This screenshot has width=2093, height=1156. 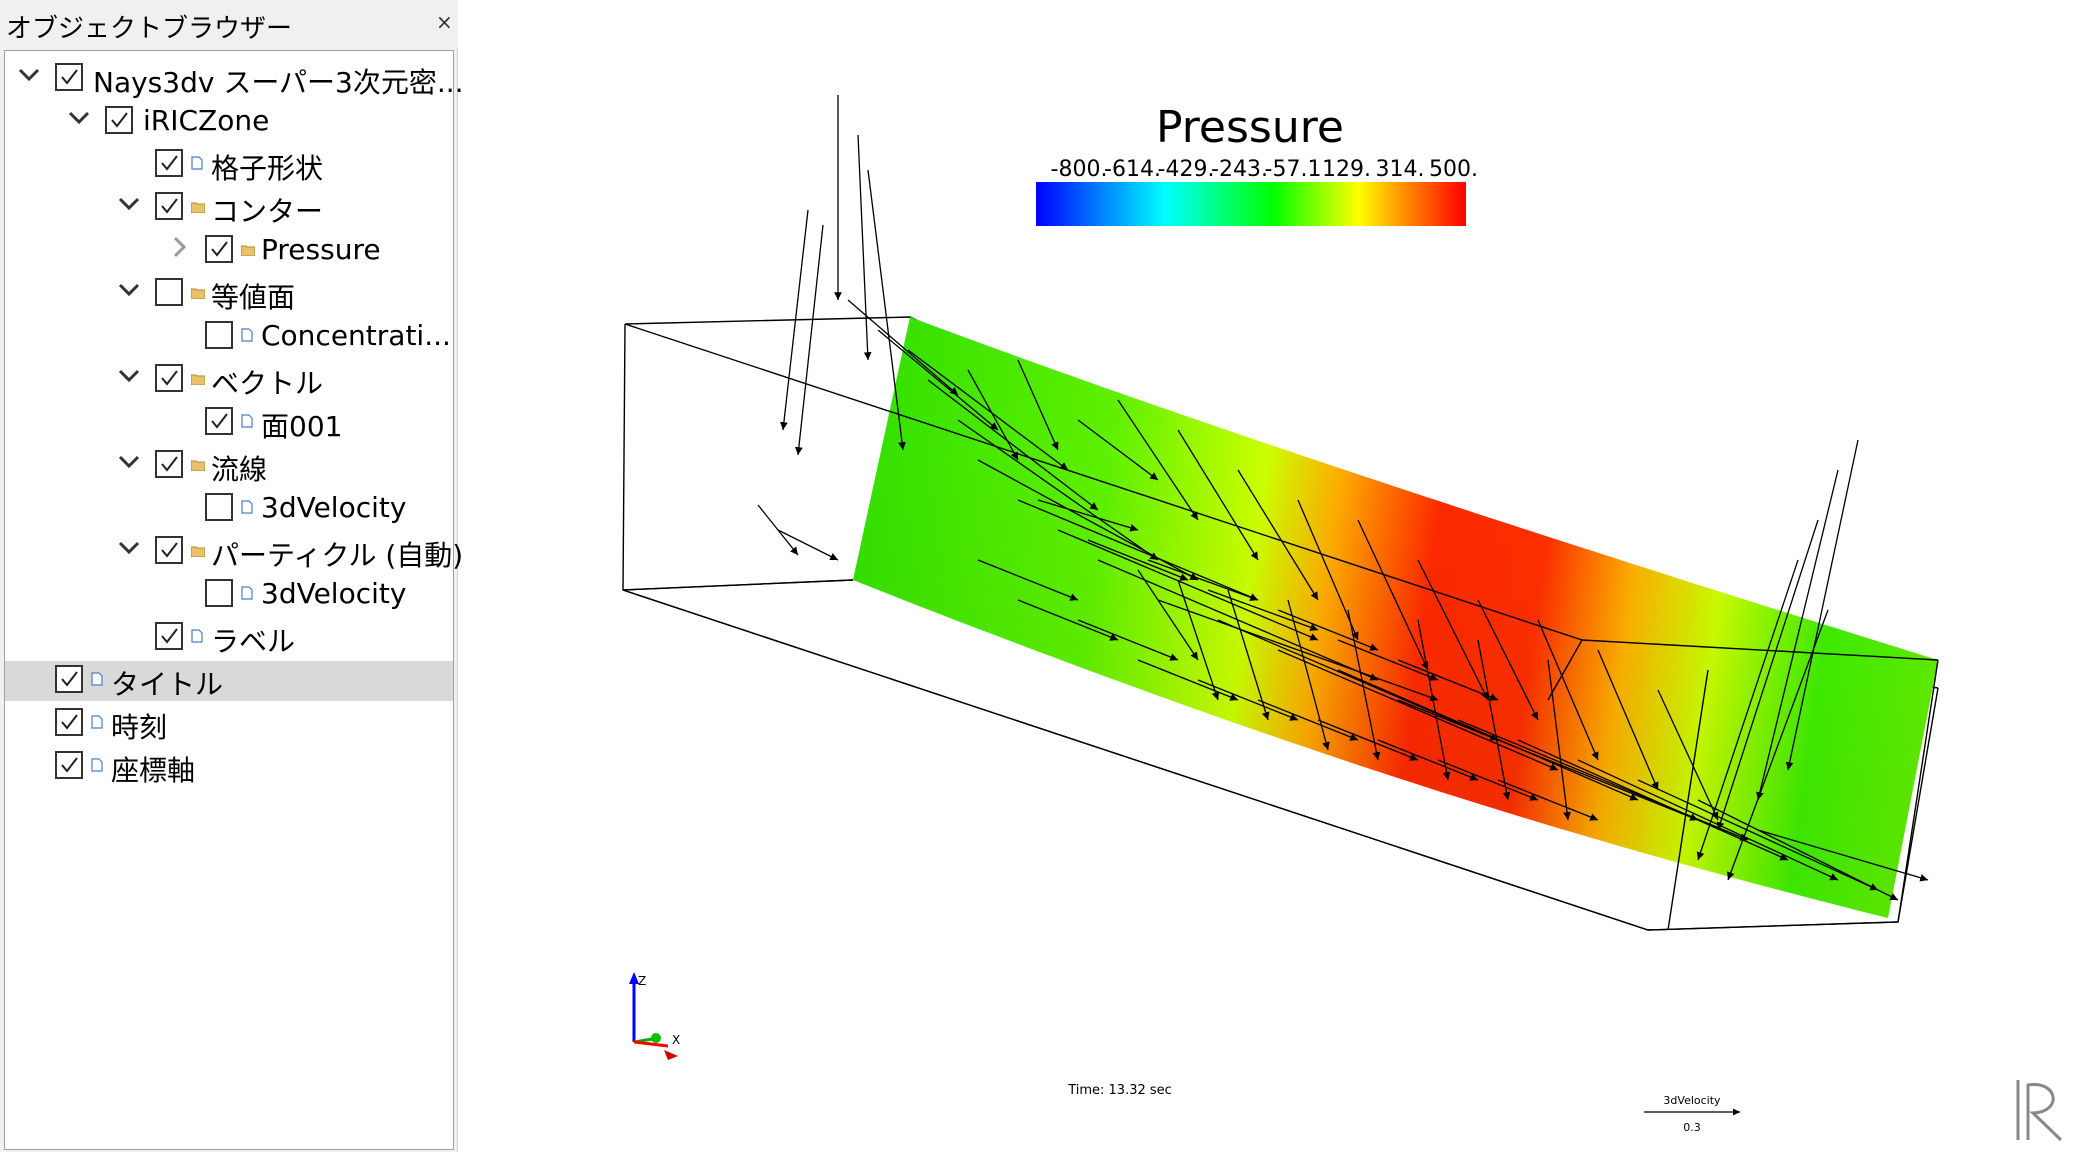 I want to click on tree-item-label: 格子形状, so click(x=267, y=168).